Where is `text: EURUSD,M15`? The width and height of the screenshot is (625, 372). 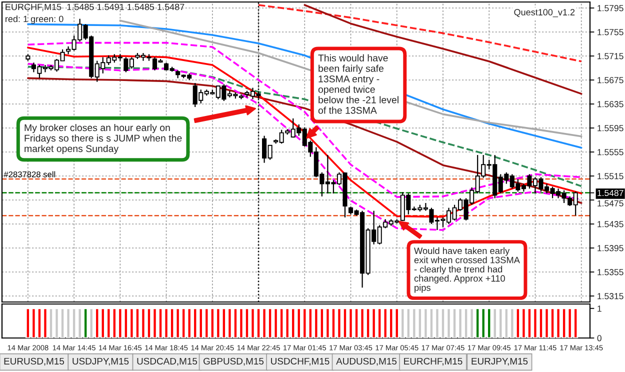 text: EURUSD,M15 is located at coordinates (34, 362).